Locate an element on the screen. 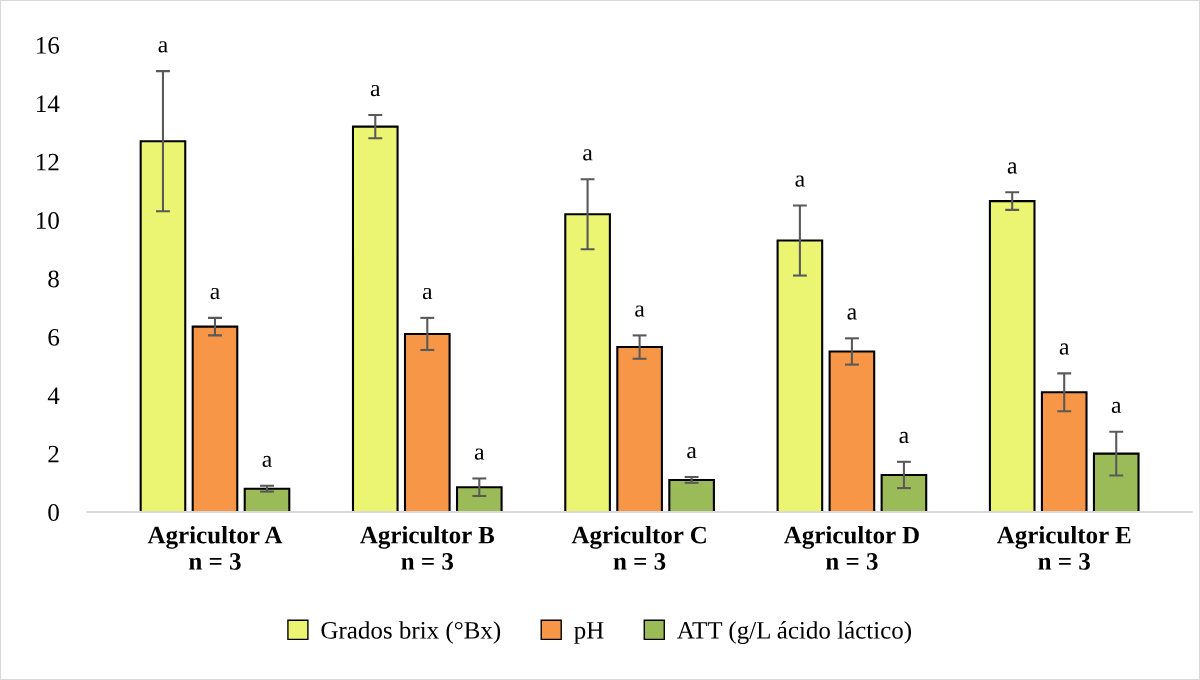 This screenshot has height=680, width=1200. x-tick-label: Agricultor A n = 3 is located at coordinates (215, 547).